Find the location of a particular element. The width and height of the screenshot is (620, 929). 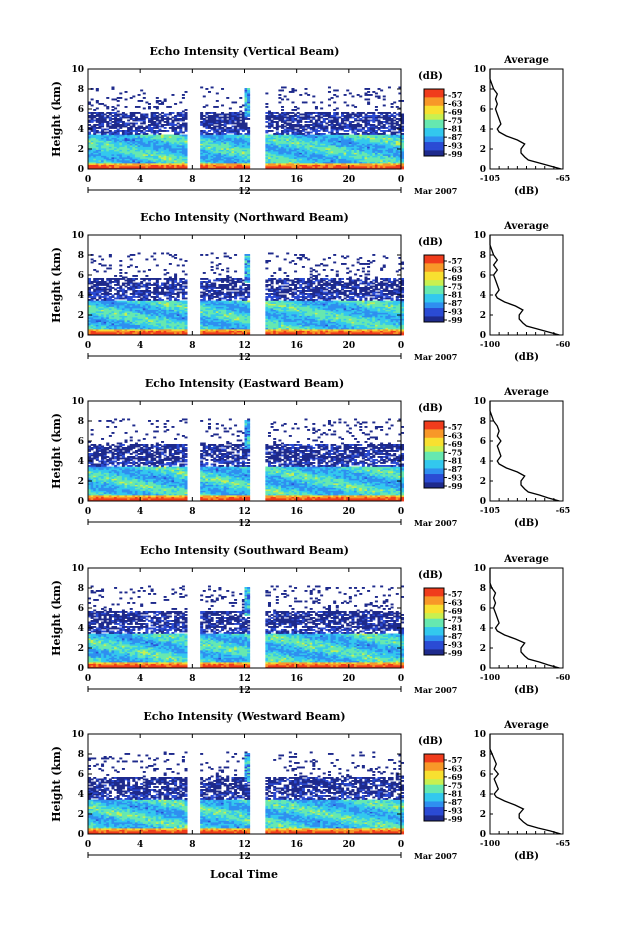

echo-heatmap is located at coordinates (246, 460).